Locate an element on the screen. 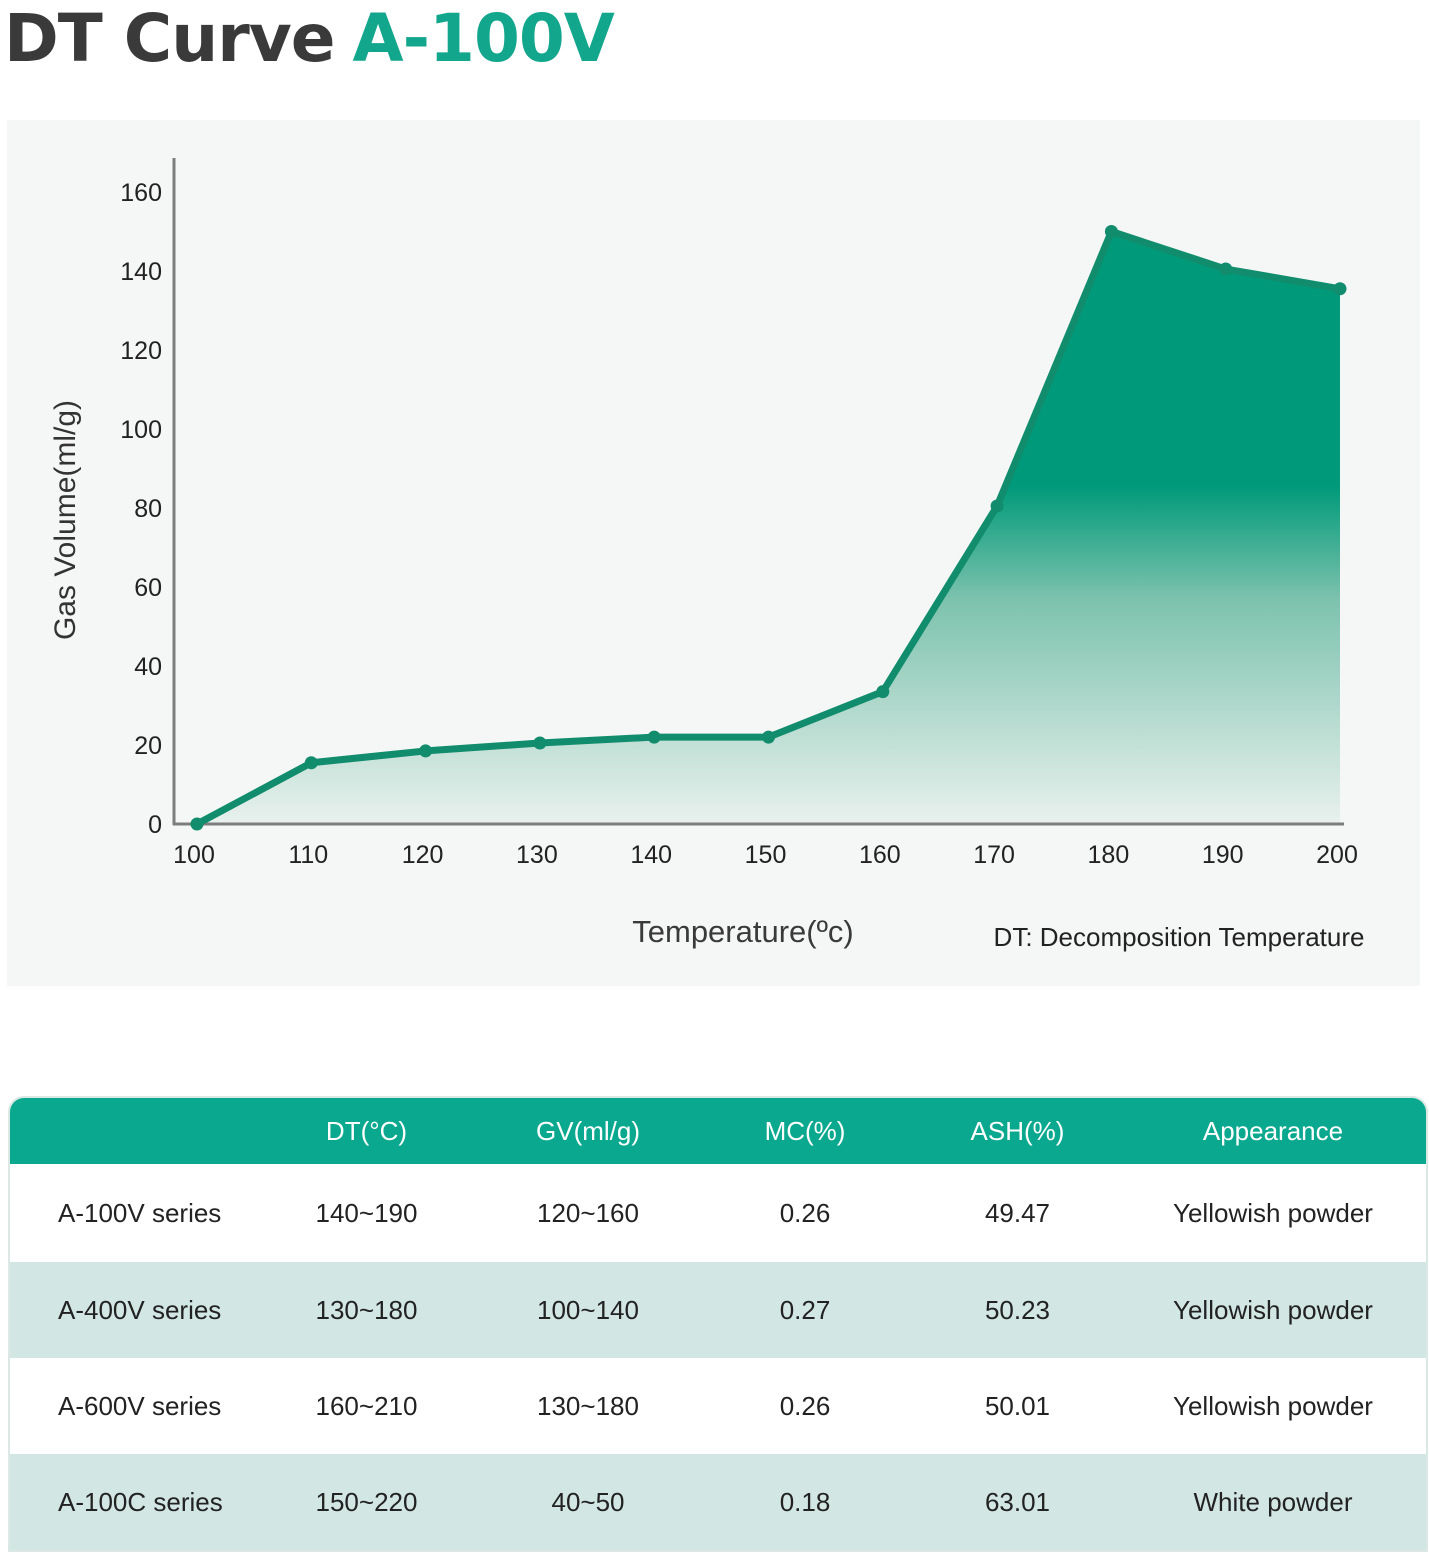 The image size is (1429, 1553). page-title: DT Curve A-100V is located at coordinates (309, 38).